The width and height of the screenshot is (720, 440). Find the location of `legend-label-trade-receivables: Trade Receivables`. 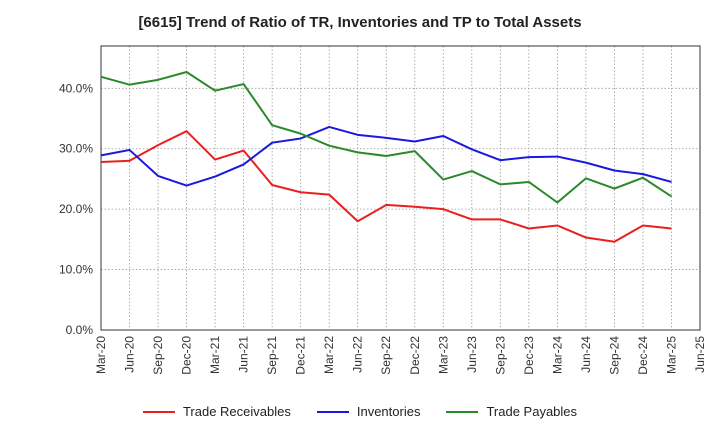

legend-label-trade-receivables: Trade Receivables is located at coordinates (236, 411).